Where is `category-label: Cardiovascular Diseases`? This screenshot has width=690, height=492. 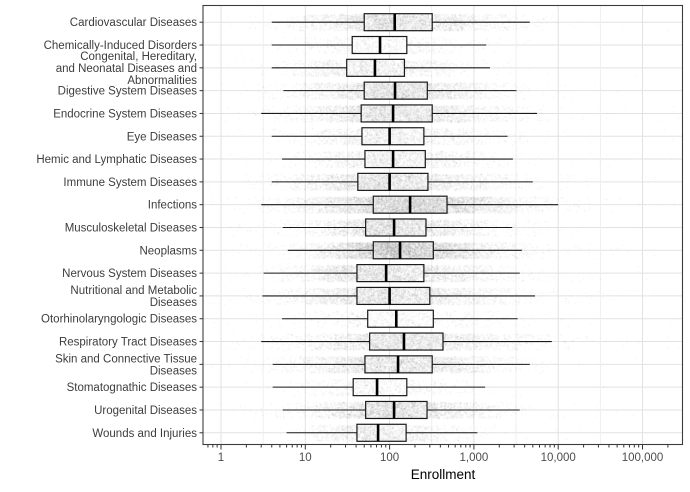
category-label: Cardiovascular Diseases is located at coordinates (133, 23).